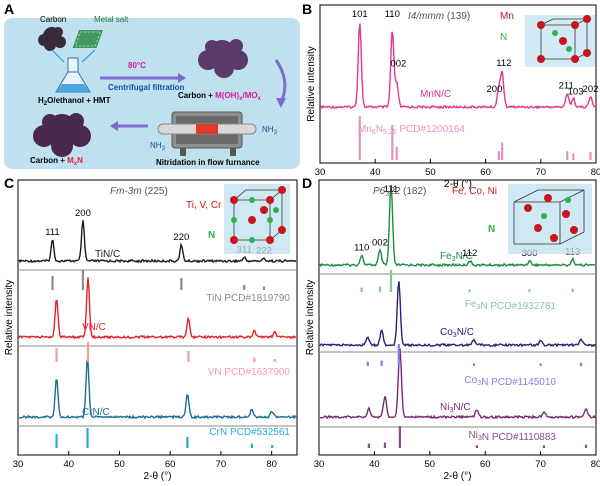 The width and height of the screenshot is (600, 486). I want to click on peak-index-label: 220, so click(181, 237).